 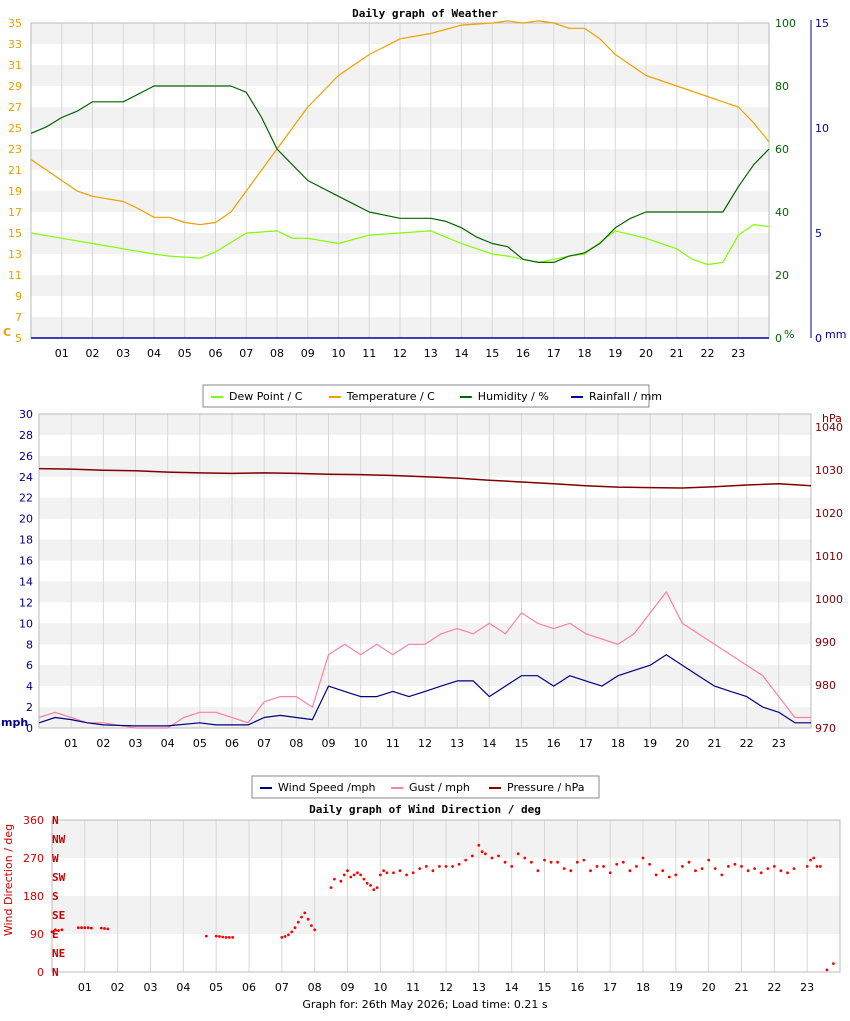 I want to click on y-left-tick: 21, so click(x=15, y=170).